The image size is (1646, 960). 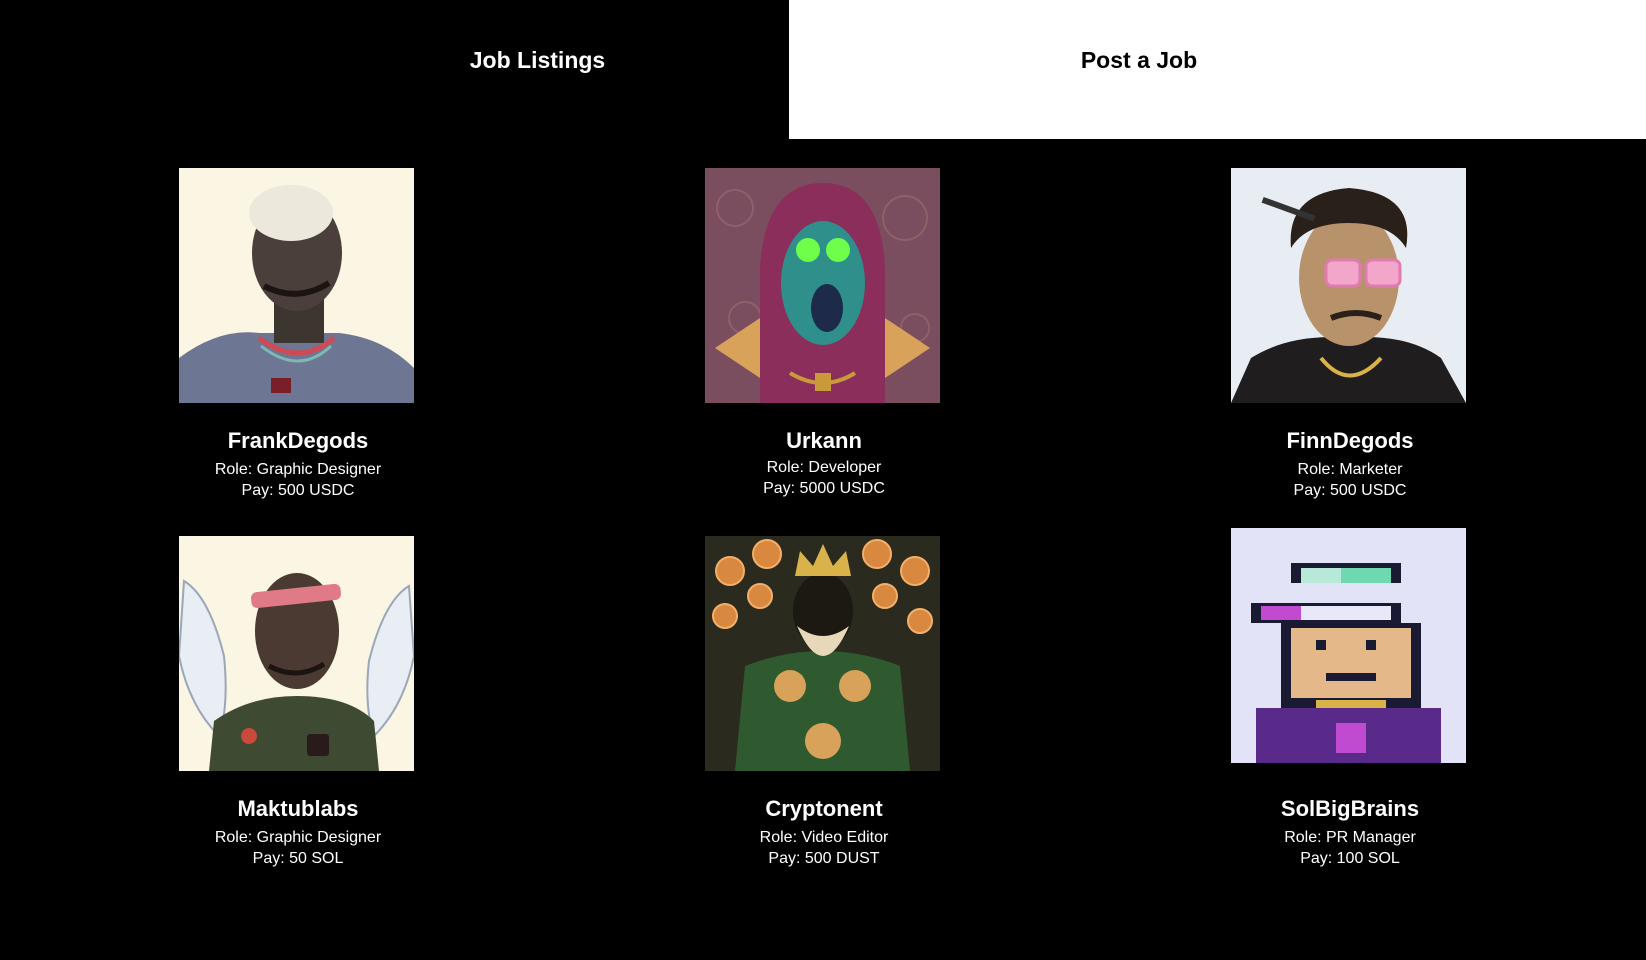 I want to click on tab-post-a-job: Post a Job, so click(x=1217, y=69).